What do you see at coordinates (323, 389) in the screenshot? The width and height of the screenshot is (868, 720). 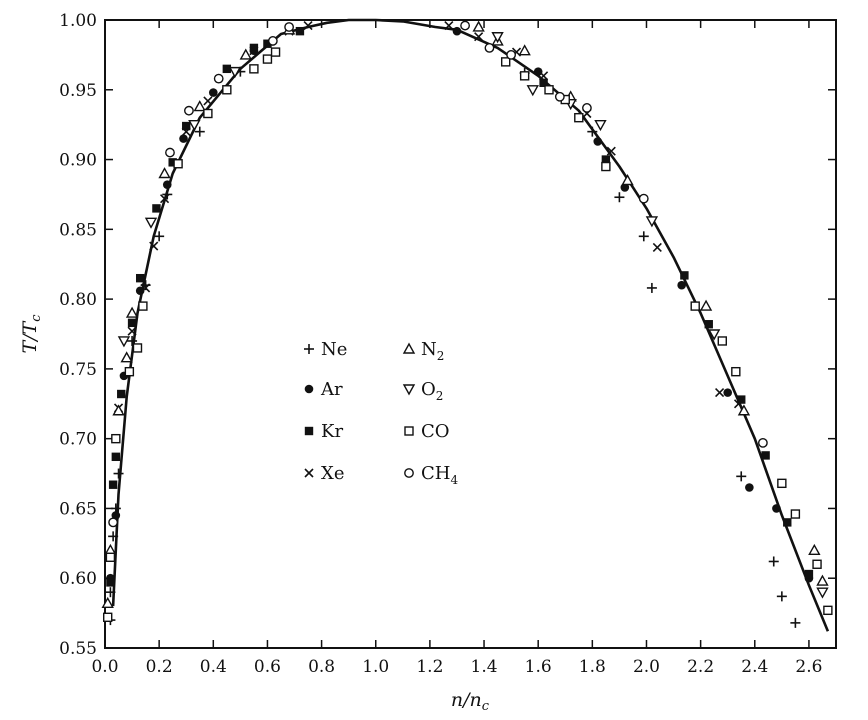 I see `legend-item: Ar` at bounding box center [323, 389].